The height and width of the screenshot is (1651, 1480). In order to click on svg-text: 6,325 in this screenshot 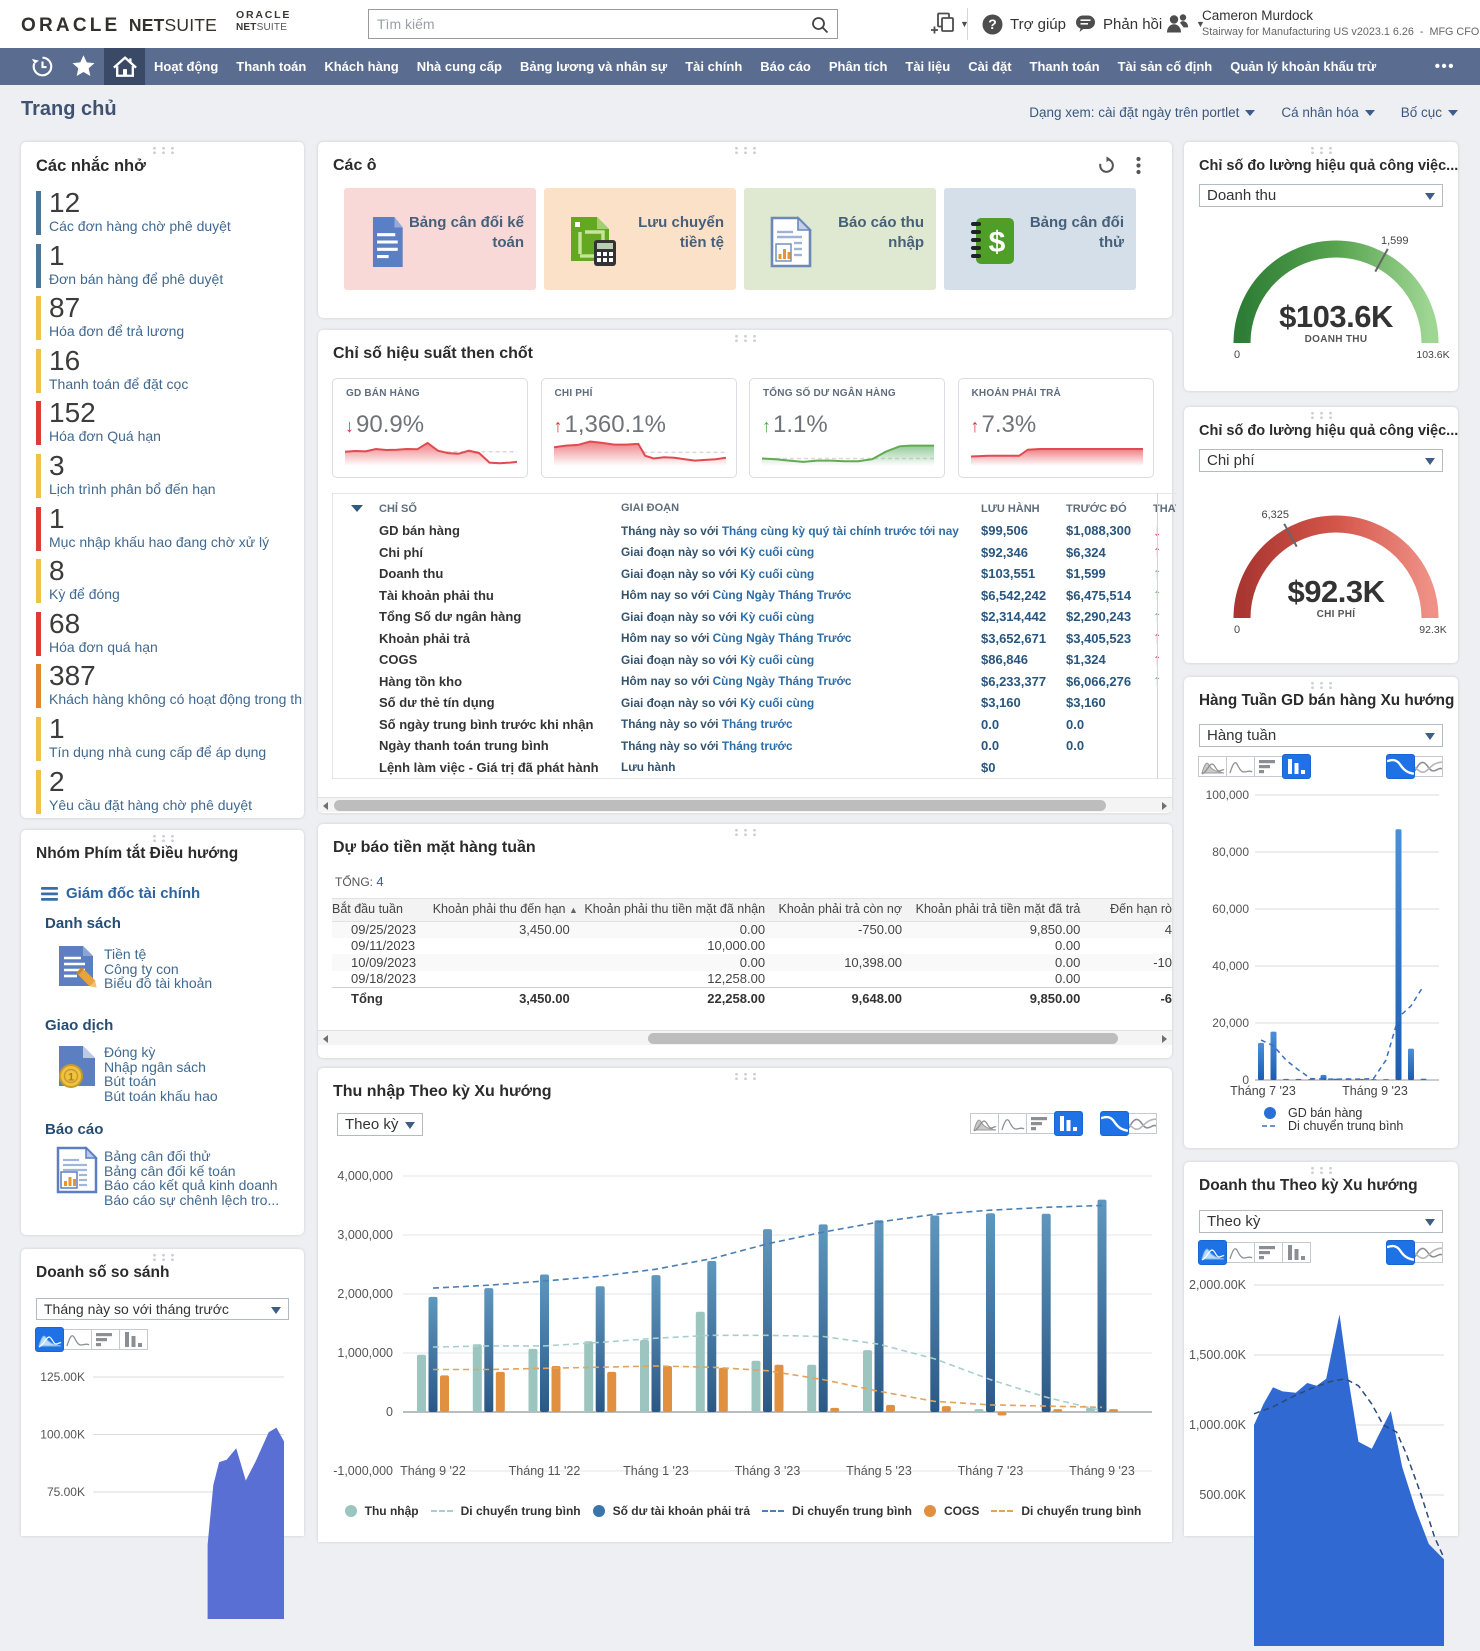, I will do `click(1275, 515)`.